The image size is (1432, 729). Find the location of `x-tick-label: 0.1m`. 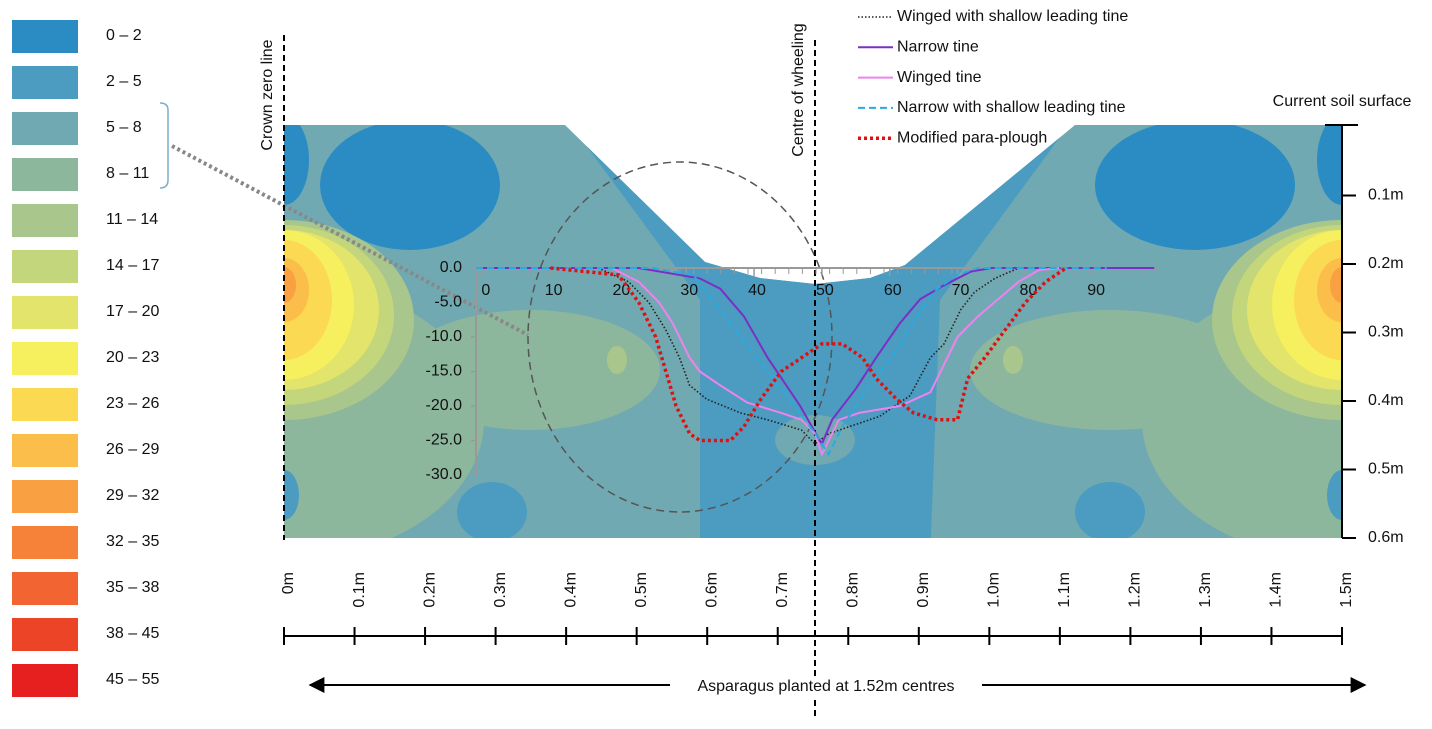

x-tick-label: 0.1m is located at coordinates (359, 590).